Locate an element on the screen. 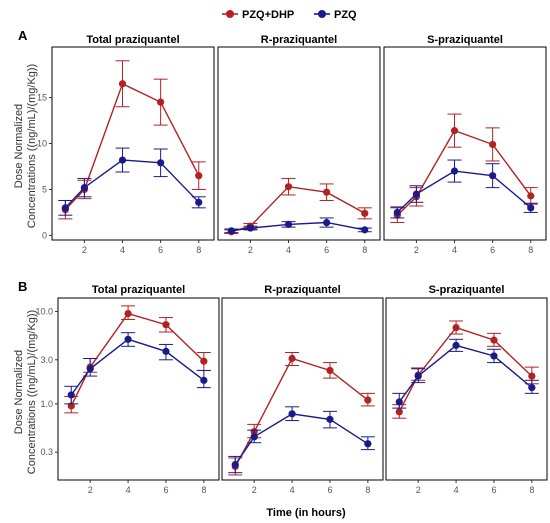  y-axis-label-b-line1: Dose Normalized is located at coordinates (19, 392).